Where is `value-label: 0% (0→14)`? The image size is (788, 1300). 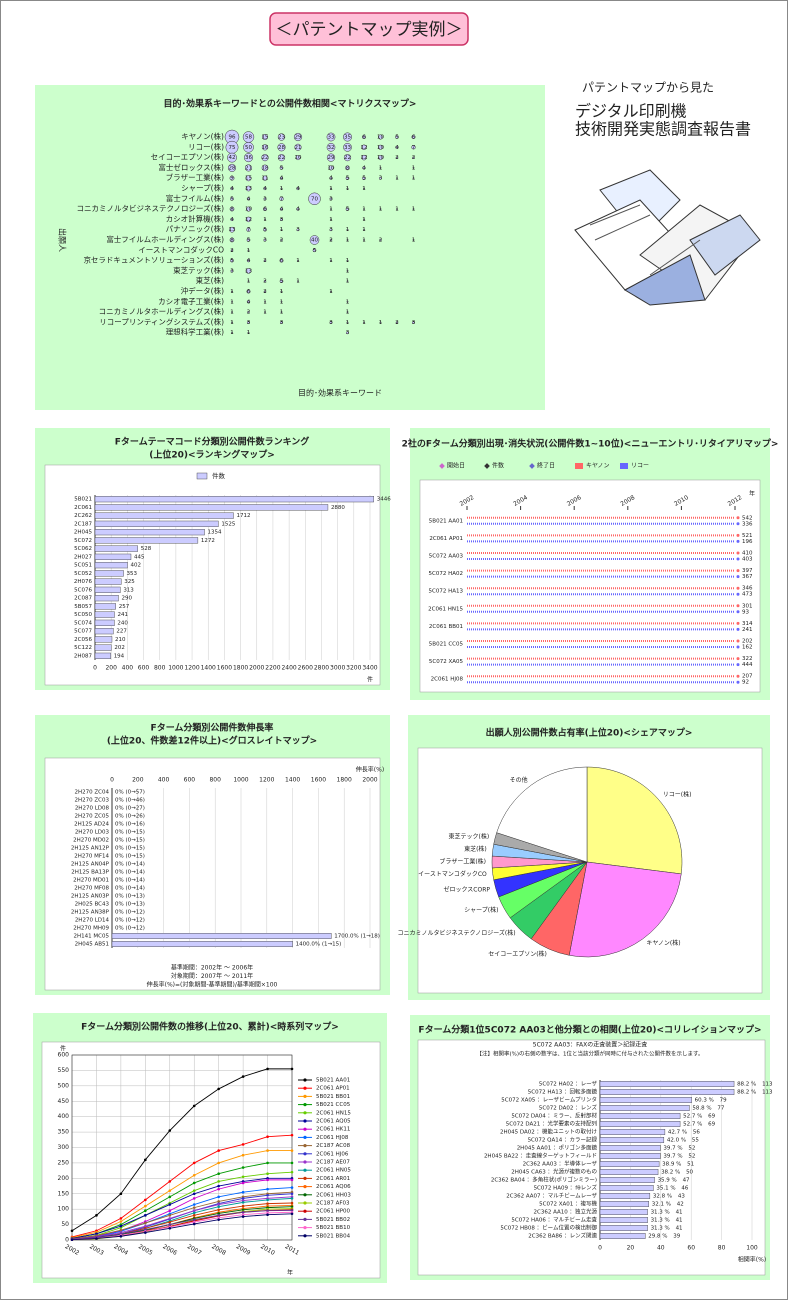 value-label: 0% (0→14) is located at coordinates (130, 865).